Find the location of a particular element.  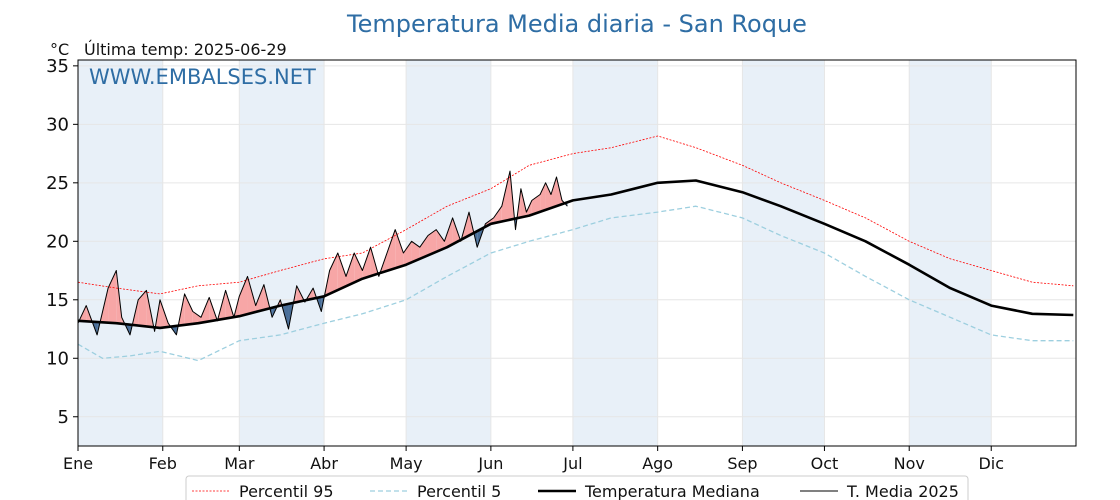

x-tick-label: Jul is located at coordinates (572, 463).